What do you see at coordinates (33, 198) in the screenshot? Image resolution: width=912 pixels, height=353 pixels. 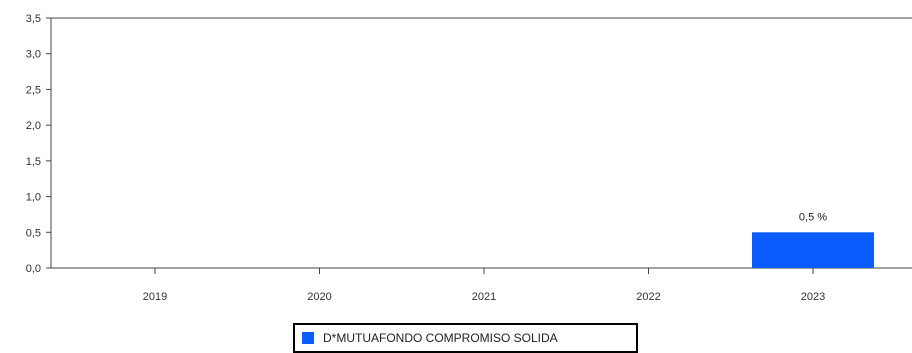 I see `y-tick-label: 1,0` at bounding box center [33, 198].